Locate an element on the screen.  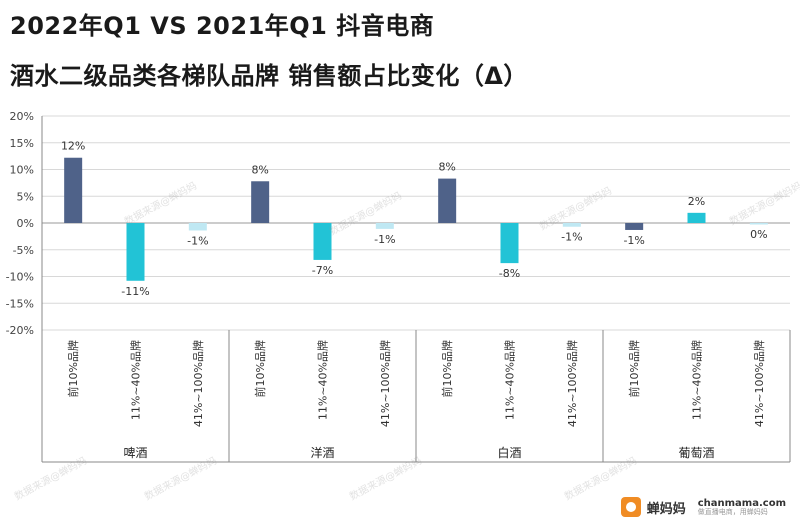
group-label: 白酒 is located at coordinates (509, 452).